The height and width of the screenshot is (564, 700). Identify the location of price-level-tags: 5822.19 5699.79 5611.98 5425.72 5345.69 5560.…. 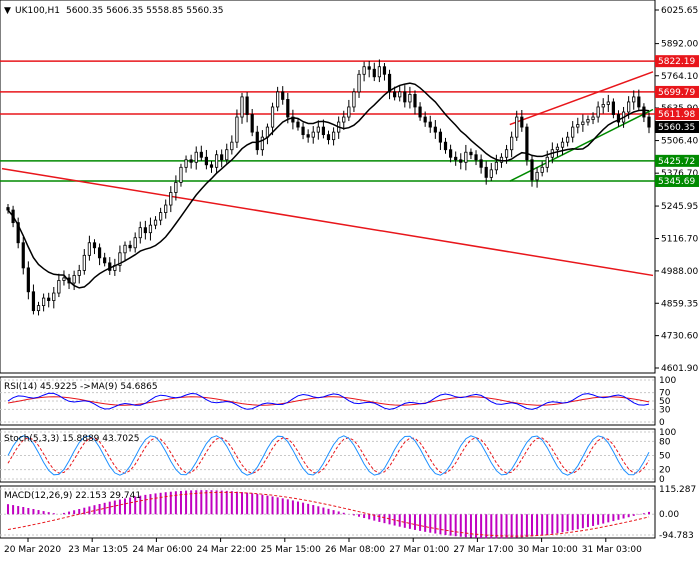
(677, 121).